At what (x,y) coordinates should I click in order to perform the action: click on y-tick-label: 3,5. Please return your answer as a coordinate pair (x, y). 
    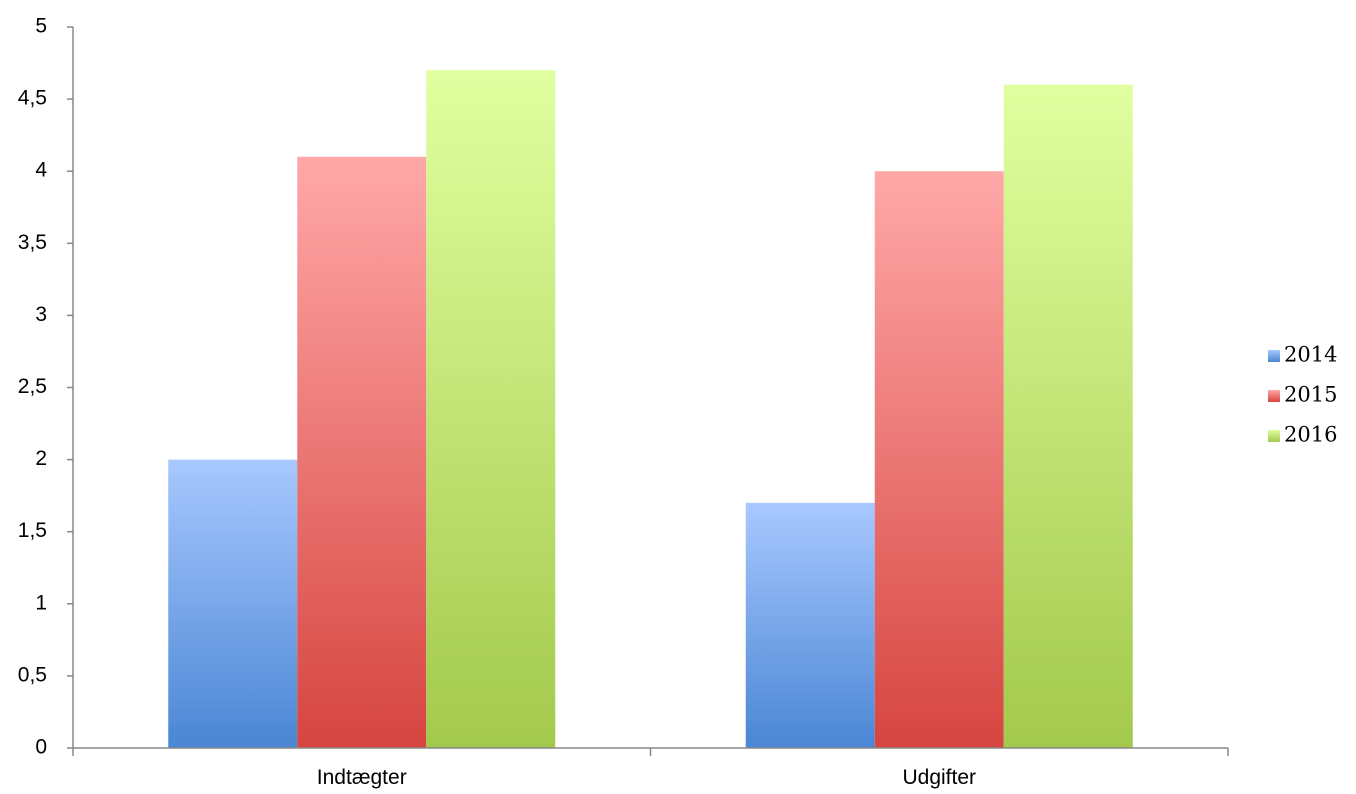
    Looking at the image, I should click on (32, 242).